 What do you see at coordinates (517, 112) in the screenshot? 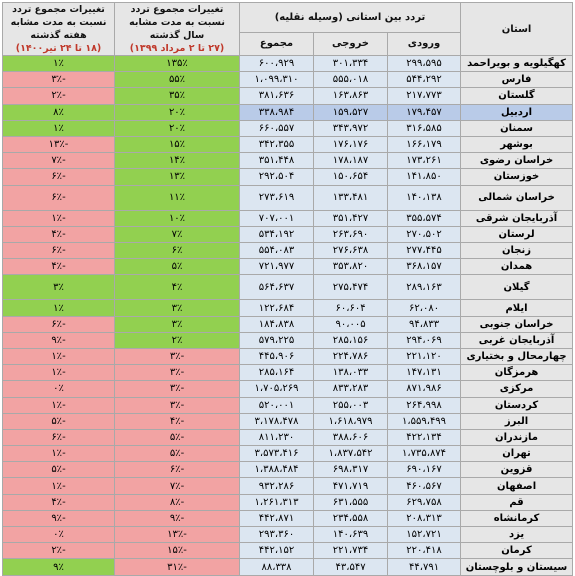
I see `province-cell: اردبیل` at bounding box center [517, 112].